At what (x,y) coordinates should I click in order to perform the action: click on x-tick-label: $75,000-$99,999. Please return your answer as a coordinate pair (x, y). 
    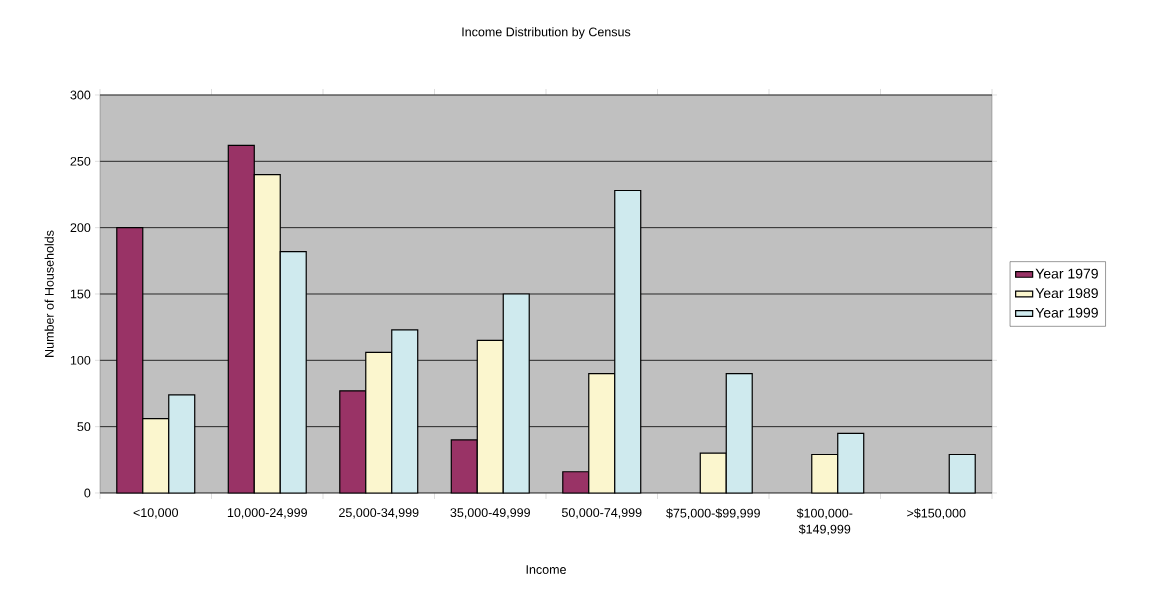
    Looking at the image, I should click on (713, 514).